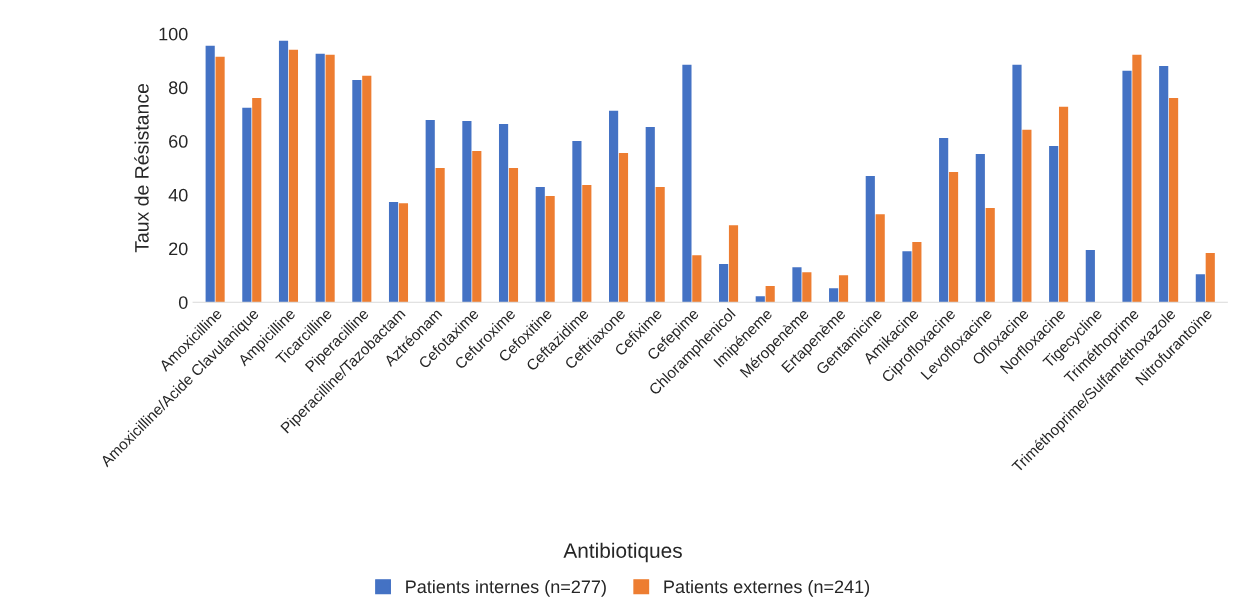  I want to click on legend-label: Patients externes (n=241), so click(767, 588).